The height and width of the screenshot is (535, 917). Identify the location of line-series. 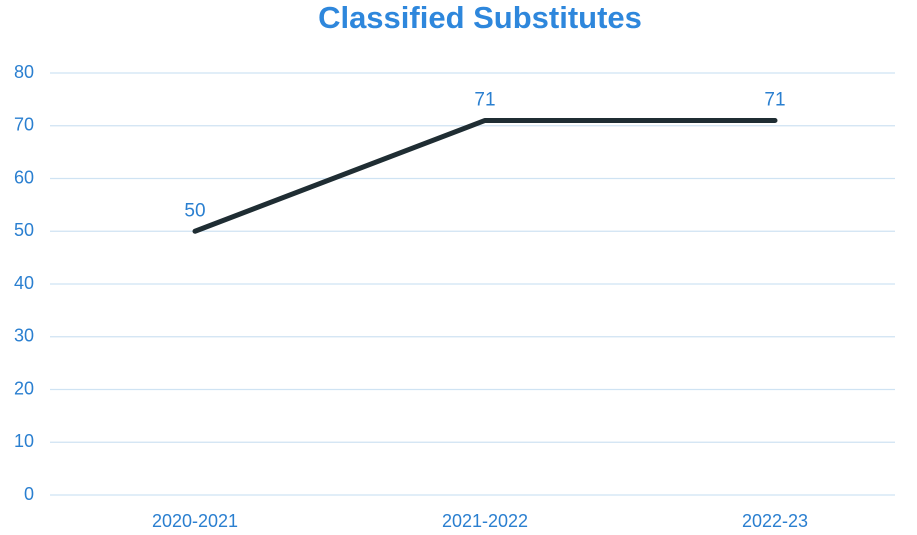
(485, 175).